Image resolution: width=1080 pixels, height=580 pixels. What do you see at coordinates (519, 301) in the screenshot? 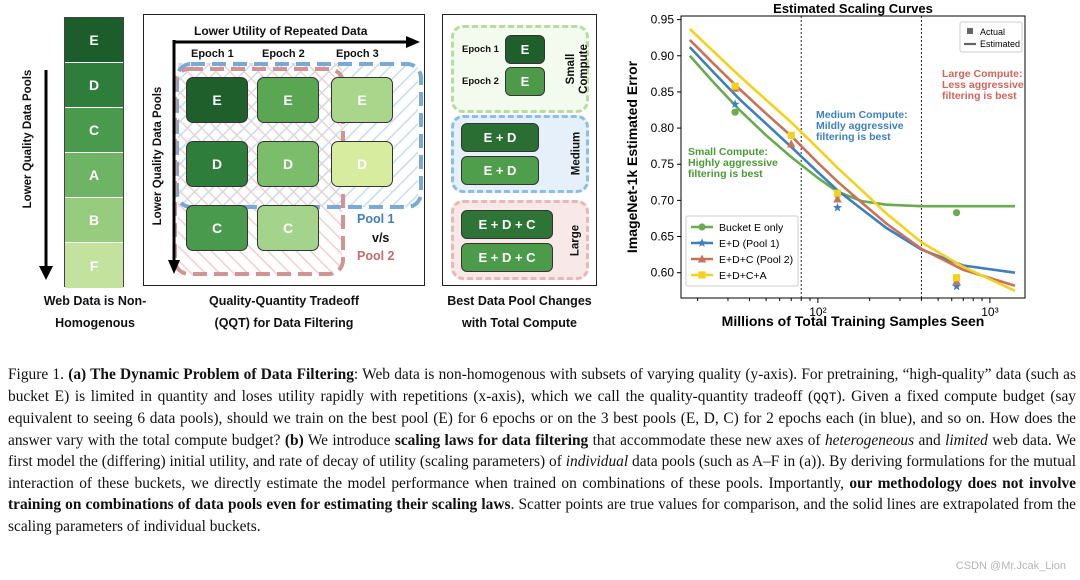
I see `panel-compute-caption-line1: Best Data Pool Changes` at bounding box center [519, 301].